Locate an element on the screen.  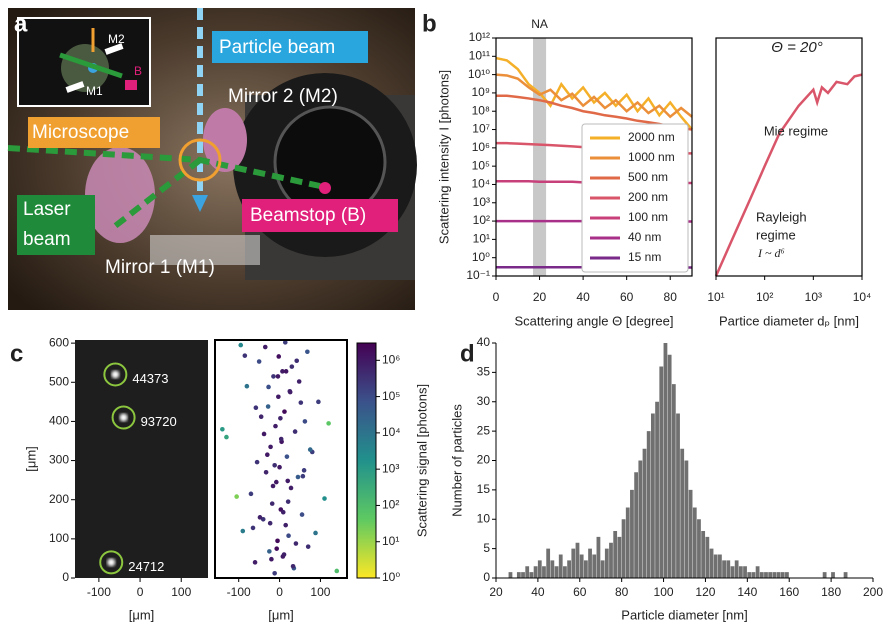
y-tick-label: 10 is located at coordinates (484, 518).